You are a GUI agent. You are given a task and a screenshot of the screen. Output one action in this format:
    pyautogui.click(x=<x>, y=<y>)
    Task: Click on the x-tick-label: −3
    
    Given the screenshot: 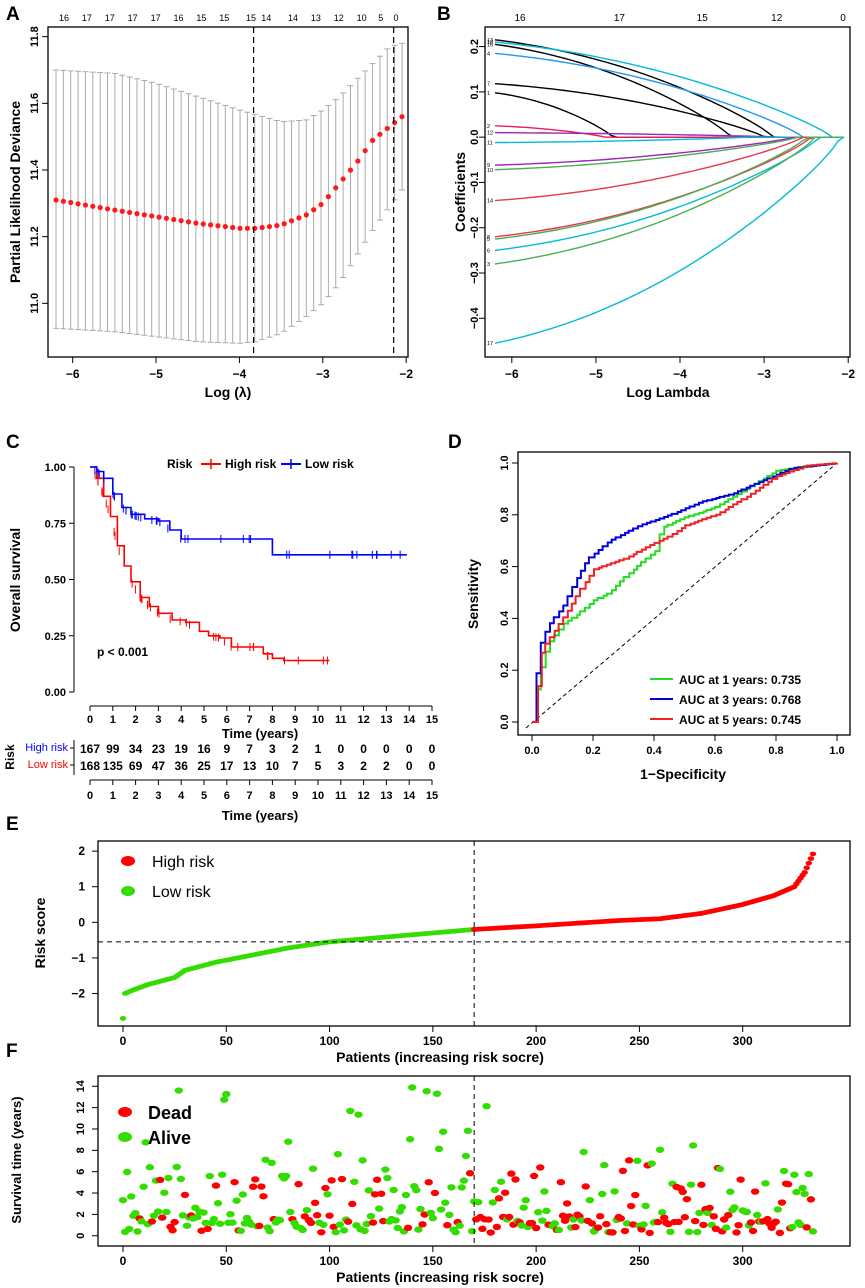 What is the action you would take?
    pyautogui.click(x=764, y=374)
    